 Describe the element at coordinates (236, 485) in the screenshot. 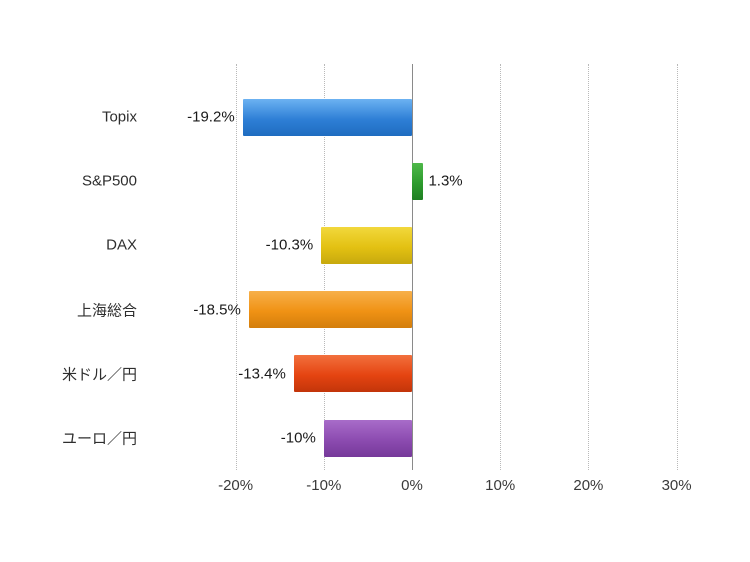

I see `x-tick-label: -20%` at that location.